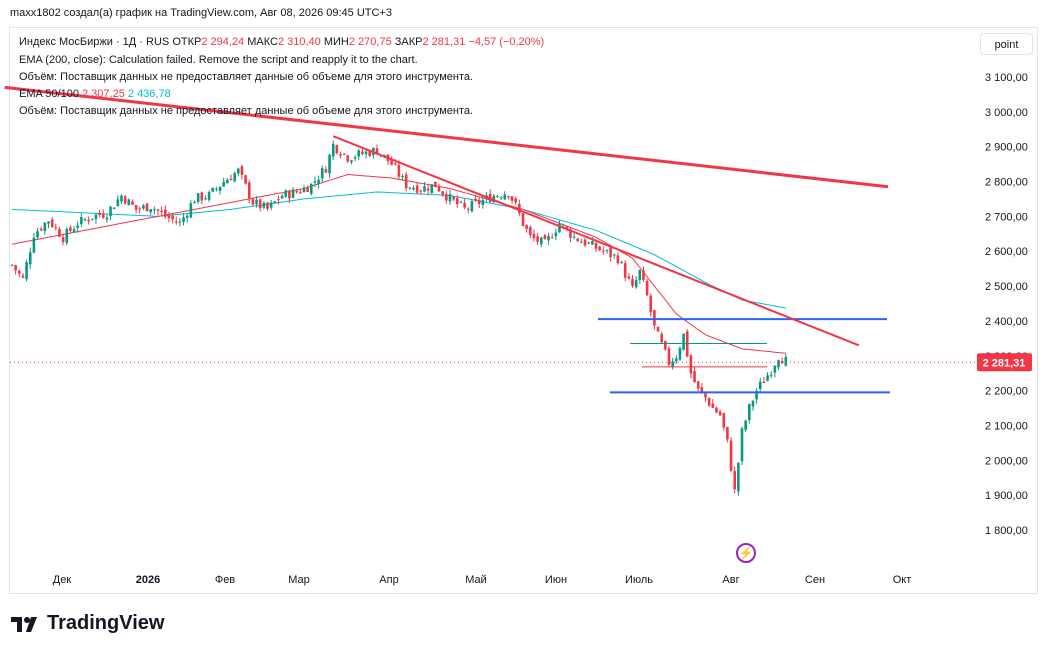 The height and width of the screenshot is (654, 1048). What do you see at coordinates (225, 580) in the screenshot?
I see `x-tick-label: Фев` at bounding box center [225, 580].